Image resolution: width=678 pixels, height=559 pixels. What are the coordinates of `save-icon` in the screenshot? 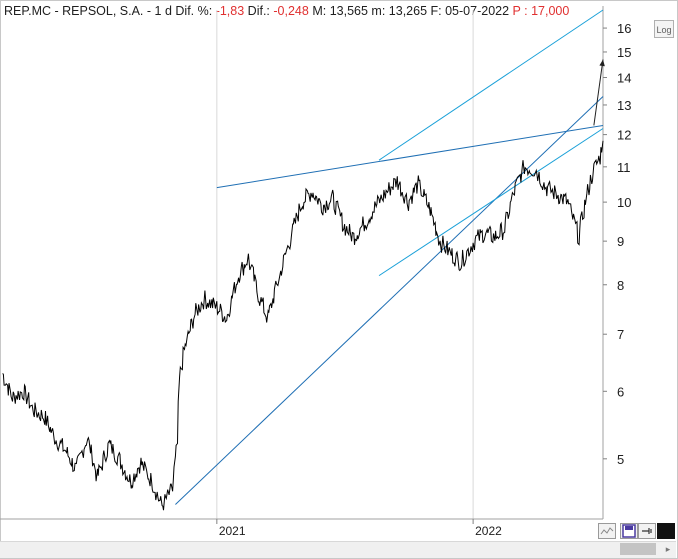 It's located at (629, 531).